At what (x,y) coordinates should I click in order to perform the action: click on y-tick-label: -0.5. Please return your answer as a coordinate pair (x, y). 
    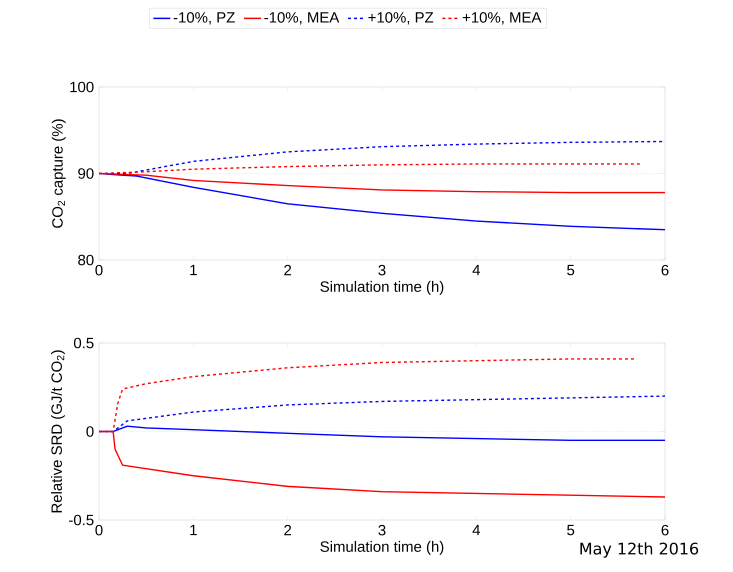
    Looking at the image, I should click on (81, 520).